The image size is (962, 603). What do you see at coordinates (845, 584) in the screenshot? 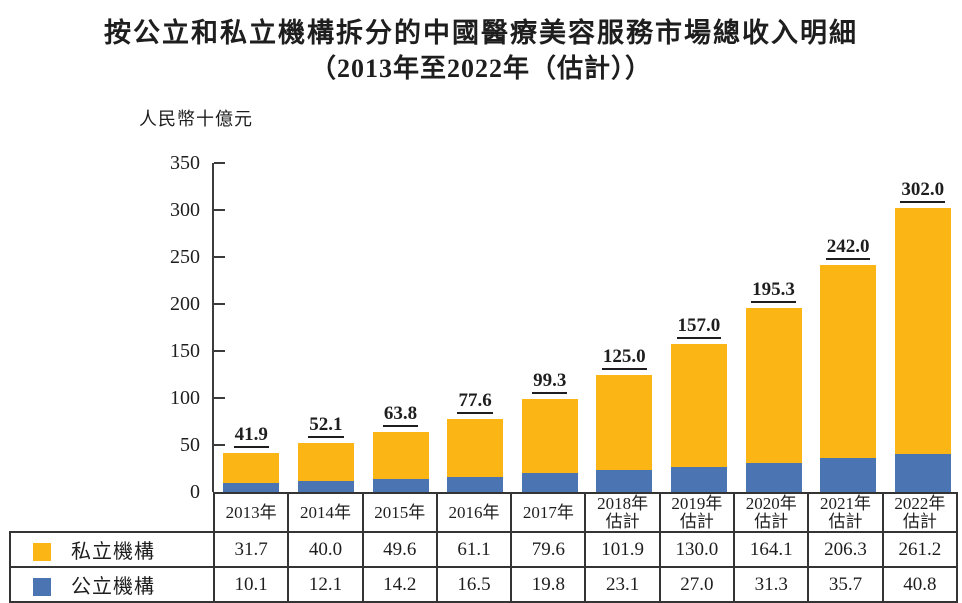
I see `value-cell: 35.7` at bounding box center [845, 584].